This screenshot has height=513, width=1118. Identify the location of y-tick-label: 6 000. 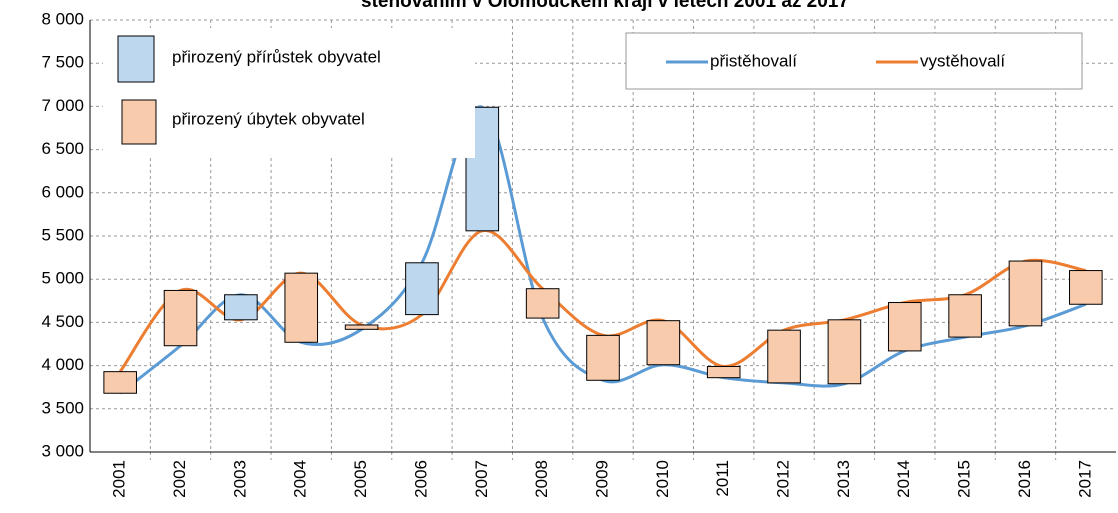
(62, 191).